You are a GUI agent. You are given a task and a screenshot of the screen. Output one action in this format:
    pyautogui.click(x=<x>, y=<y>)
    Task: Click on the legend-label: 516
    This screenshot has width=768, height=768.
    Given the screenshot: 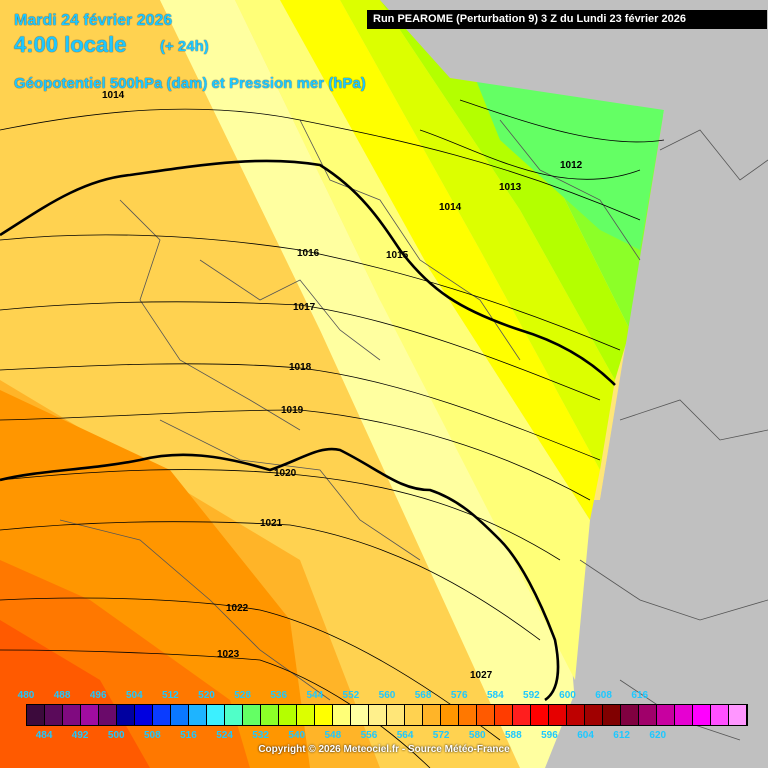 What is the action you would take?
    pyautogui.click(x=188, y=735)
    